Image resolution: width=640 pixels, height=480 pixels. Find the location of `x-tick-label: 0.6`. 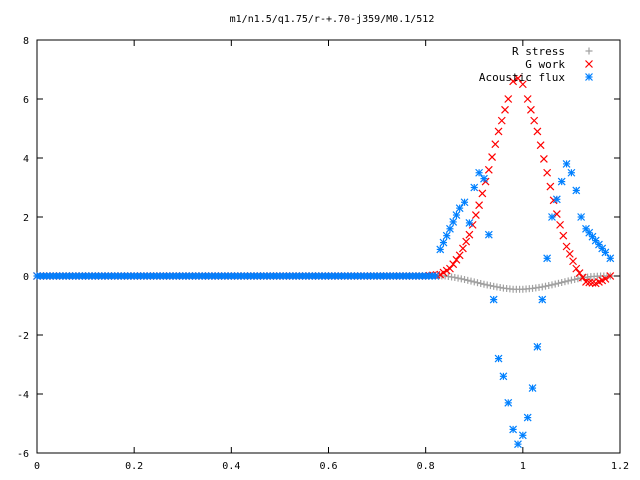

x-tick-label: 0.6 is located at coordinates (328, 466).